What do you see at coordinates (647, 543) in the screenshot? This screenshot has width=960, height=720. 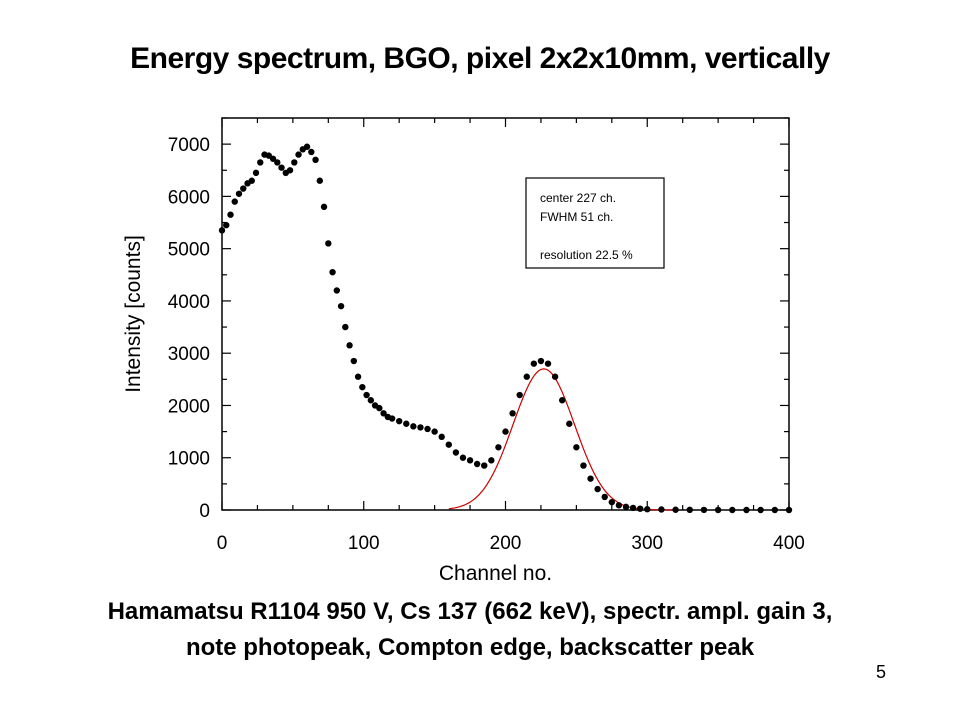 I see `x-tick-label: 300` at bounding box center [647, 543].